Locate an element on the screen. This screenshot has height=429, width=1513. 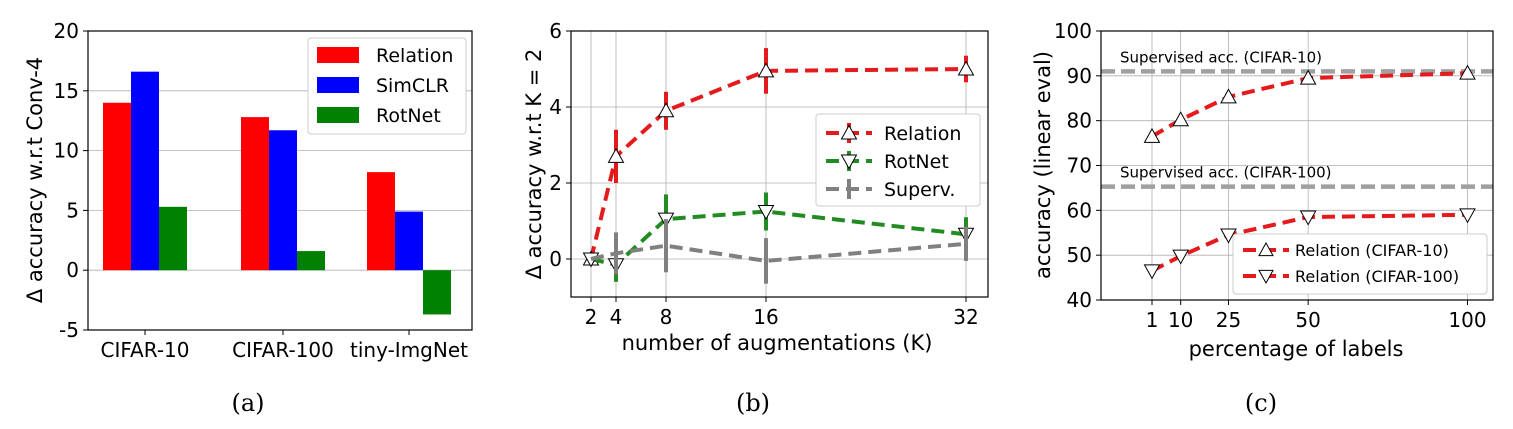
panel-b-legend-box is located at coordinates (898, 160).